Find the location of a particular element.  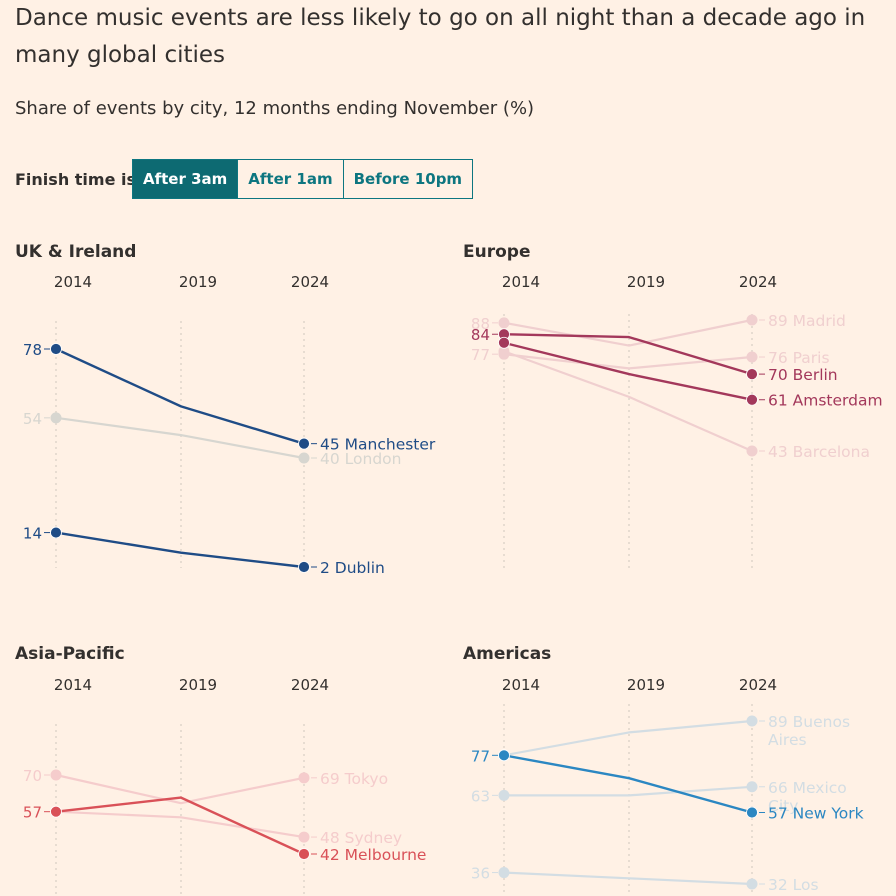

start-value-label: 57 is located at coordinates (32, 813).